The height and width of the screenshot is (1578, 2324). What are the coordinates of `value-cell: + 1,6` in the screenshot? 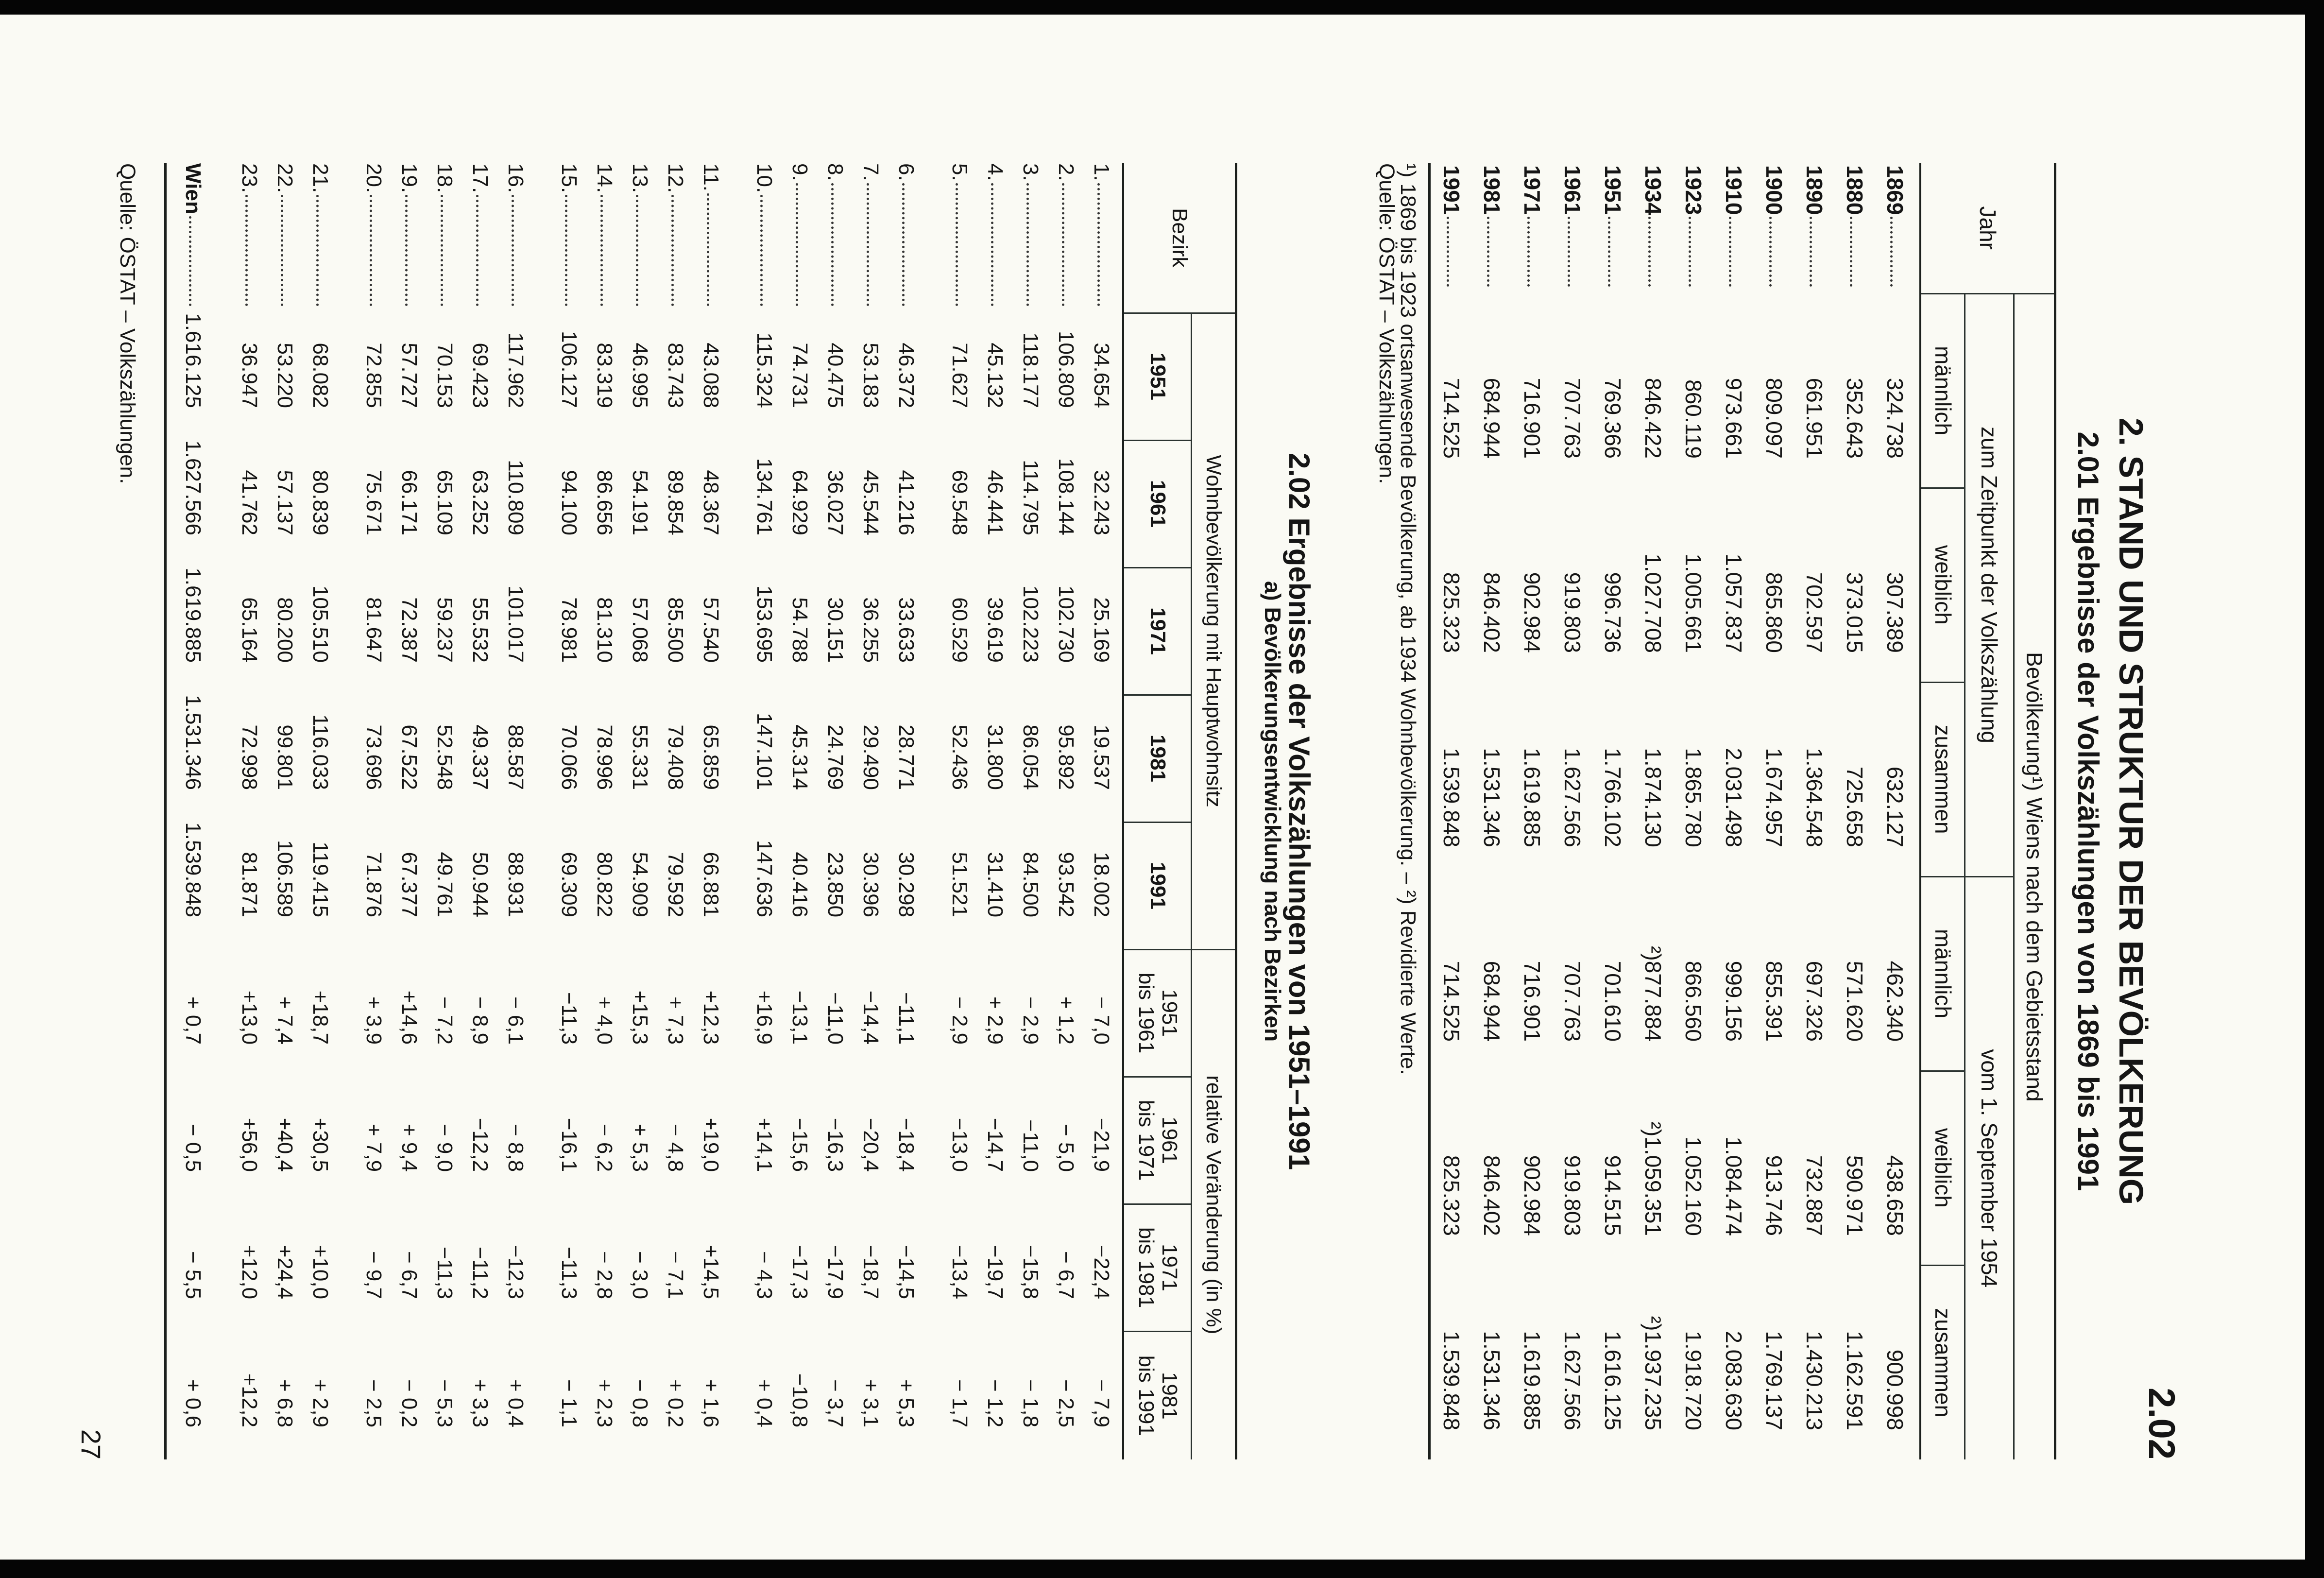 It's located at (711, 1403).